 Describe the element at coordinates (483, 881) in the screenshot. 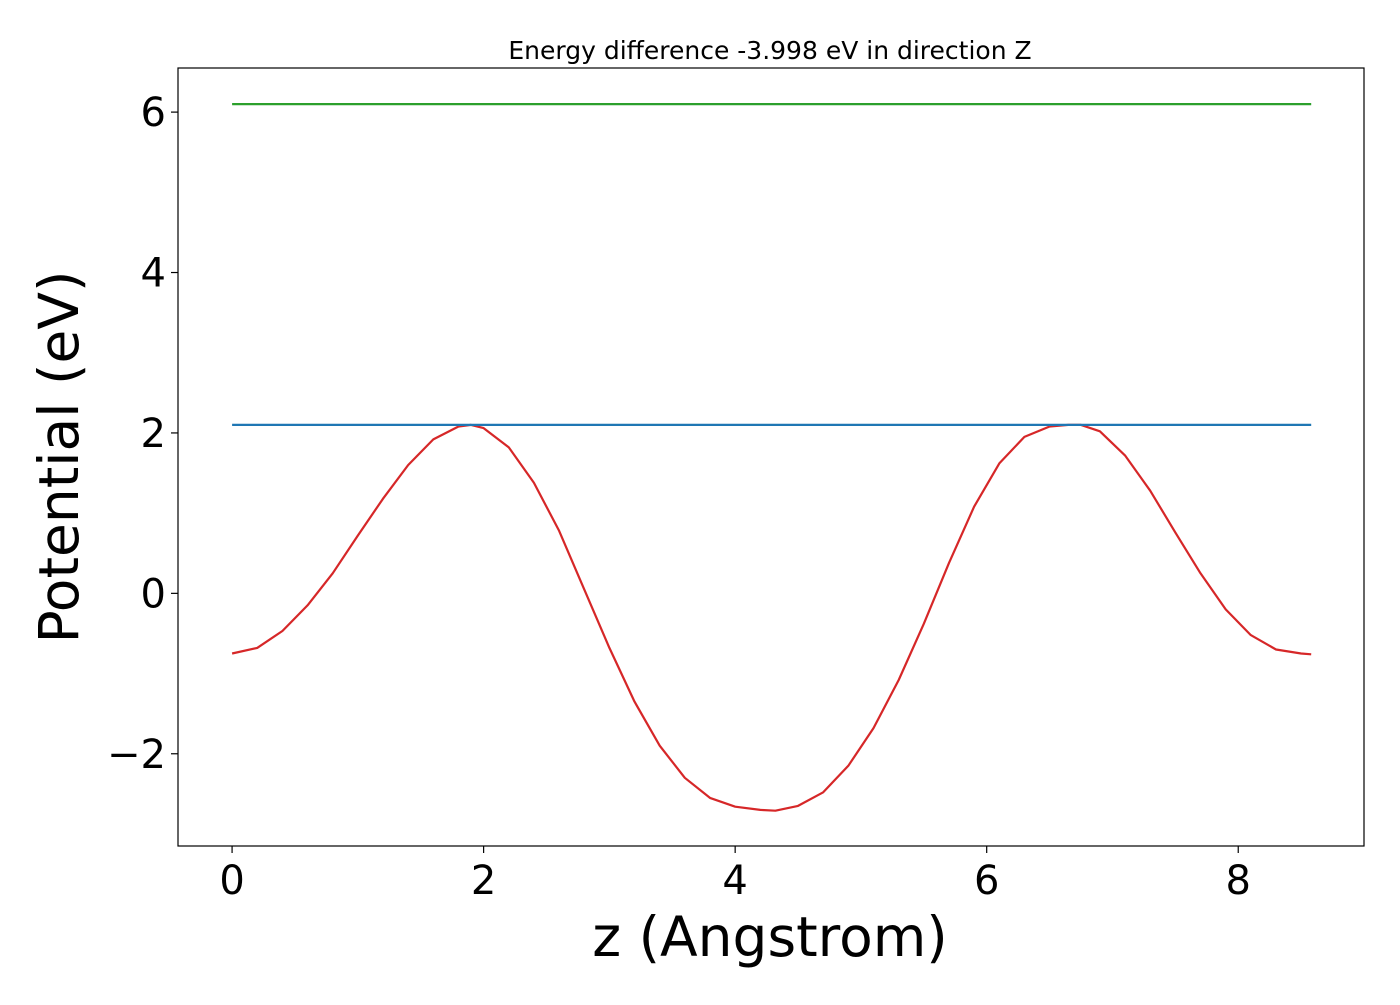

I see `x-tick-label-1: 2` at that location.